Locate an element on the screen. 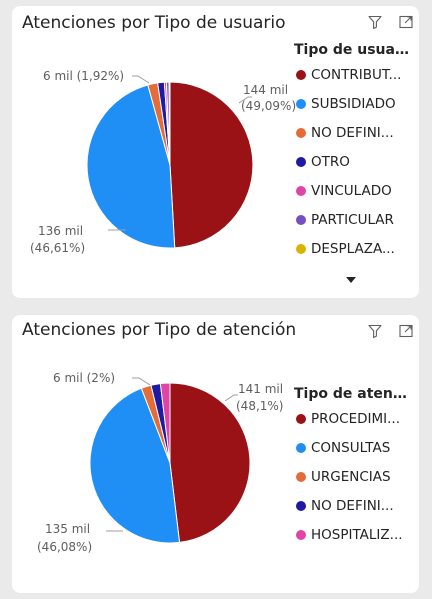  legend-item: CONSULTAS is located at coordinates (354, 447).